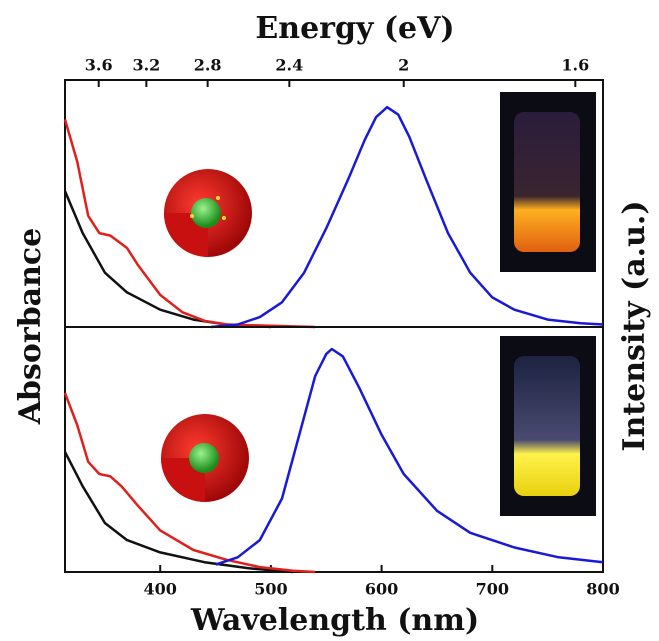  I want to click on x-tick-label: 800, so click(602, 589).